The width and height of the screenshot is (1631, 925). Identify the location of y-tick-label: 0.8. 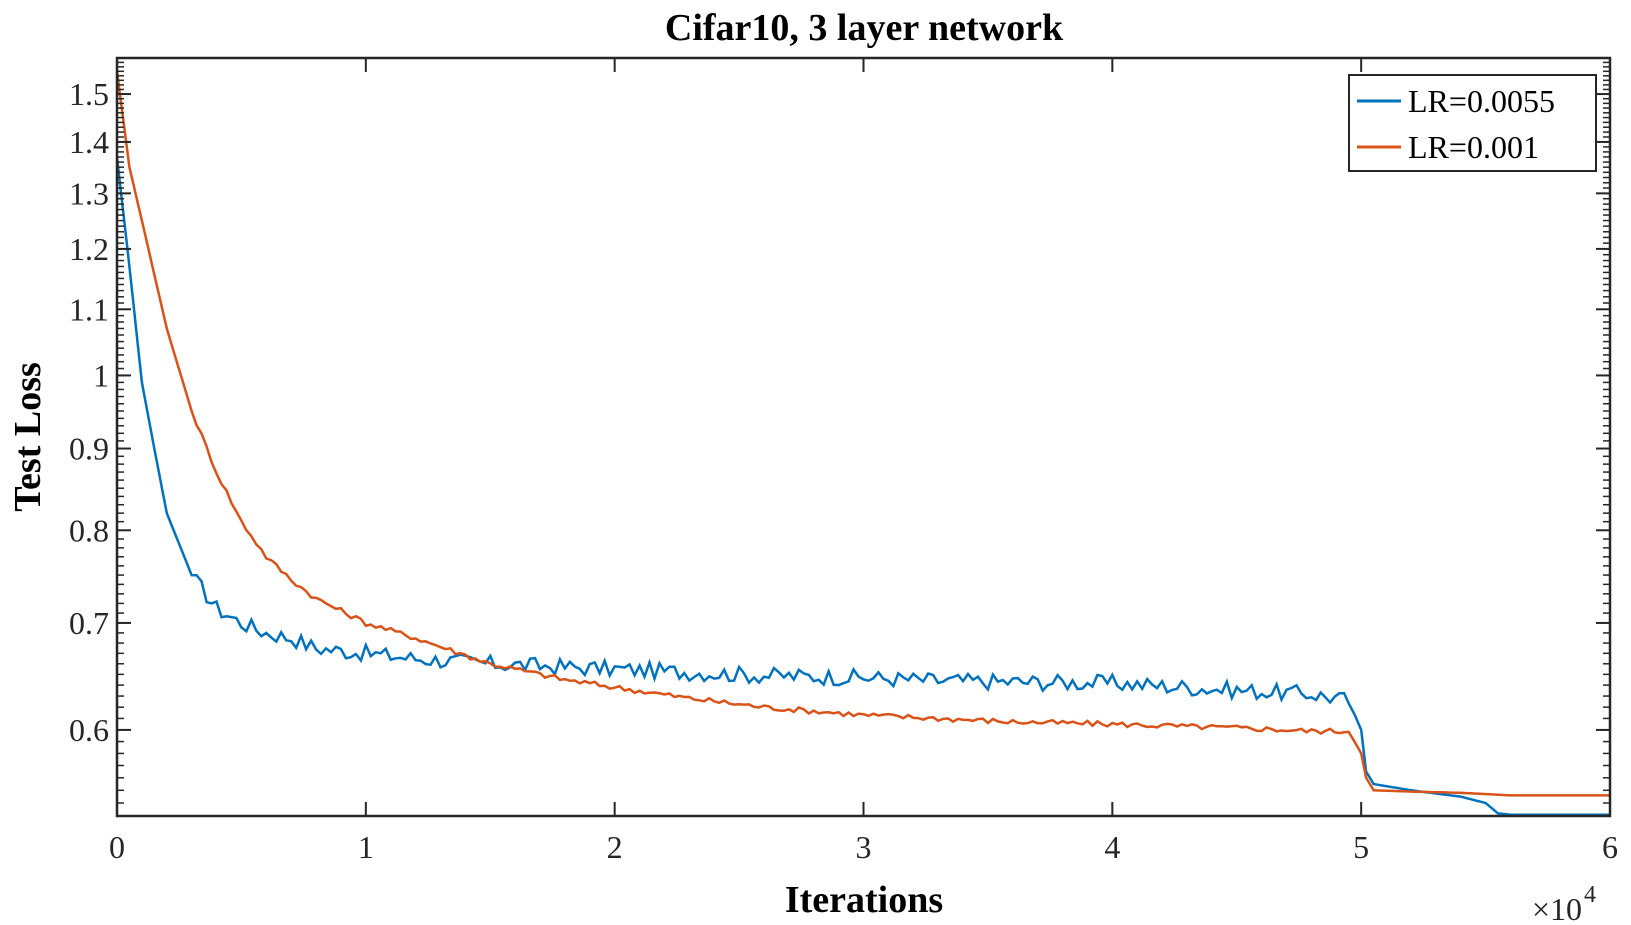
(89, 530).